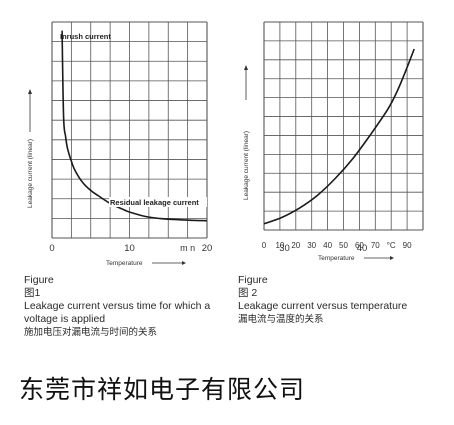 The width and height of the screenshot is (454, 425). I want to click on x-tick-label: 60, so click(359, 245).